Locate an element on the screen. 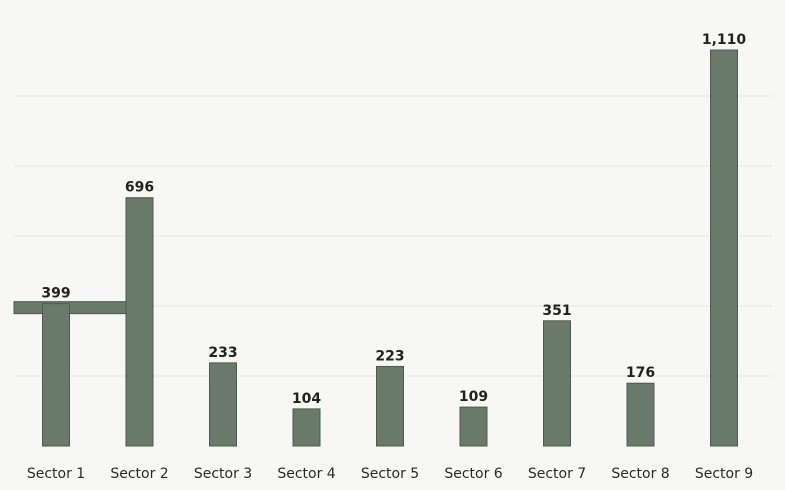  category-label: Sector 2 is located at coordinates (139, 474).